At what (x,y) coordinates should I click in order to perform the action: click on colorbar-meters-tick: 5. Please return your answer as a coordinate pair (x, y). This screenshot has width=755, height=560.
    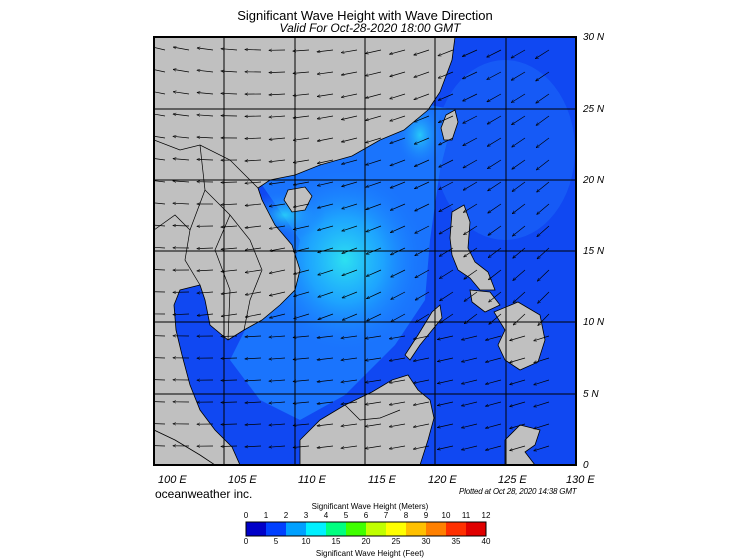
    Looking at the image, I should click on (346, 515).